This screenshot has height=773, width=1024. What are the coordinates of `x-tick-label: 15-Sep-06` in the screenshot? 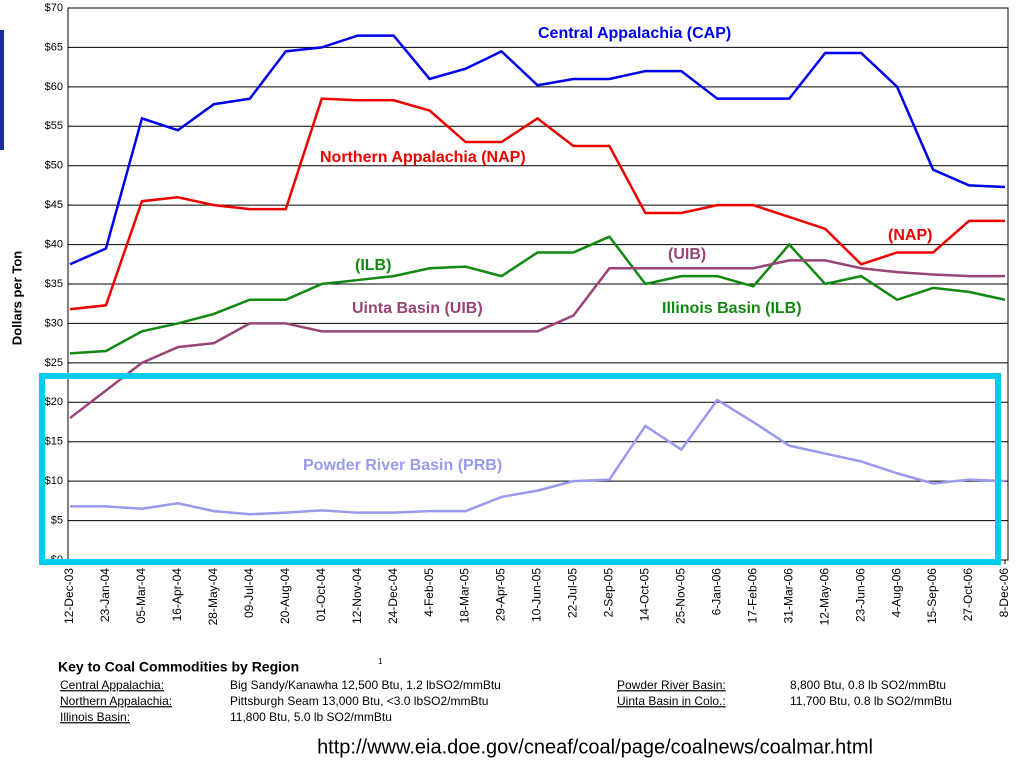 It's located at (932, 596).